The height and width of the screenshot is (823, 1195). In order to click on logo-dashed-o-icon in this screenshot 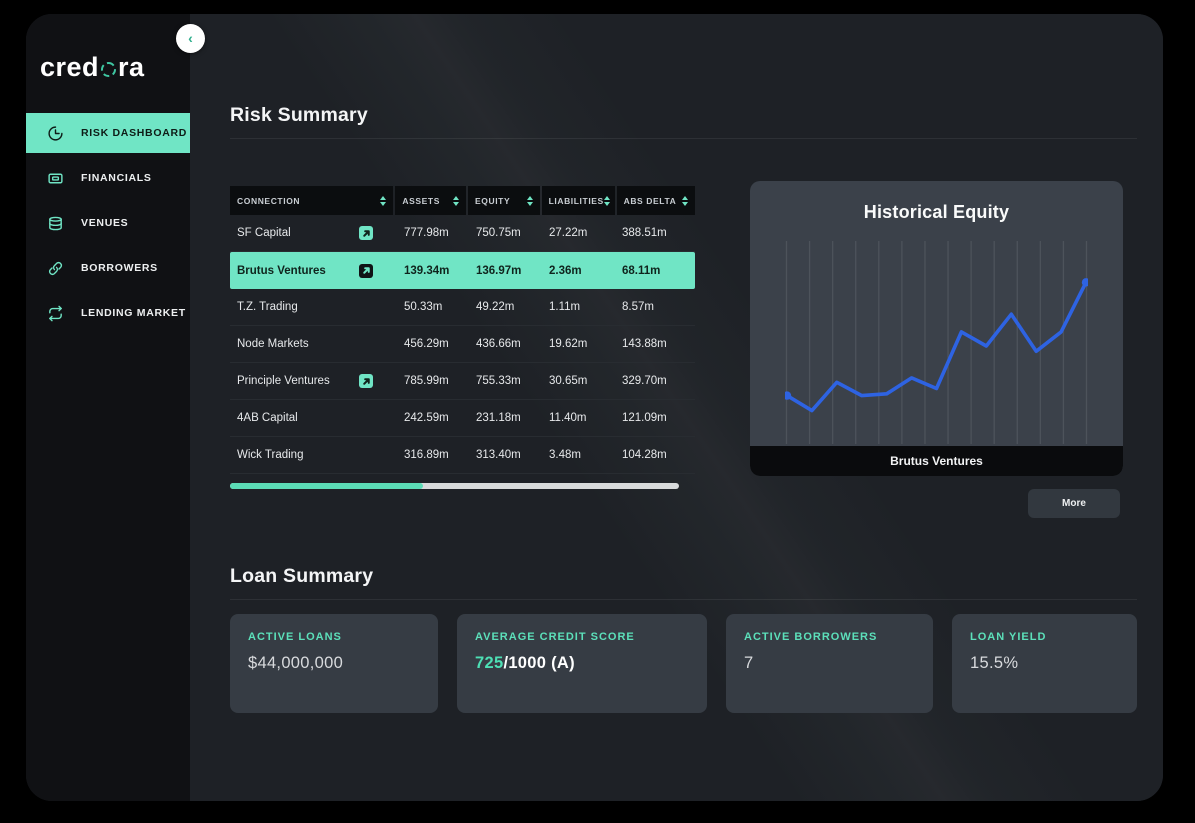, I will do `click(109, 69)`.